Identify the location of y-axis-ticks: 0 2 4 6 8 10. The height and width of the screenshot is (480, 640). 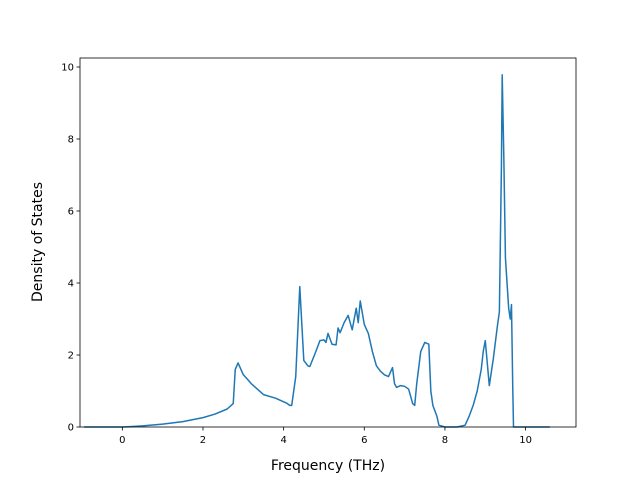
(70, 248).